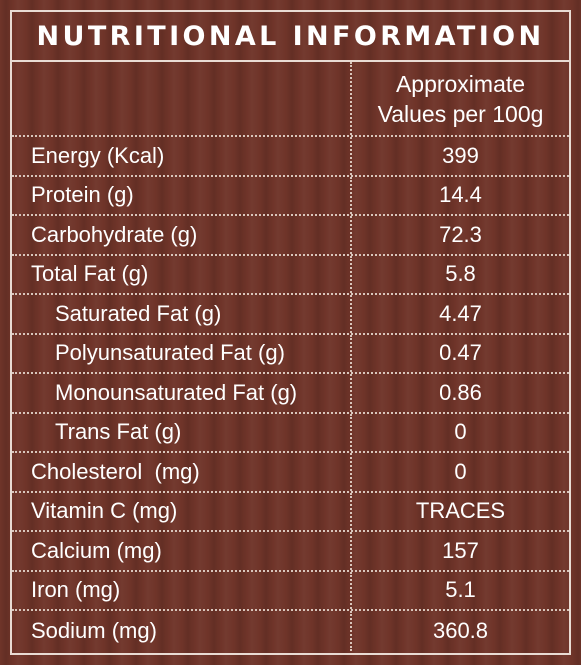 The height and width of the screenshot is (665, 581). Describe the element at coordinates (182, 472) in the screenshot. I see `nutrient-label: Cholesterol (mg)` at that location.